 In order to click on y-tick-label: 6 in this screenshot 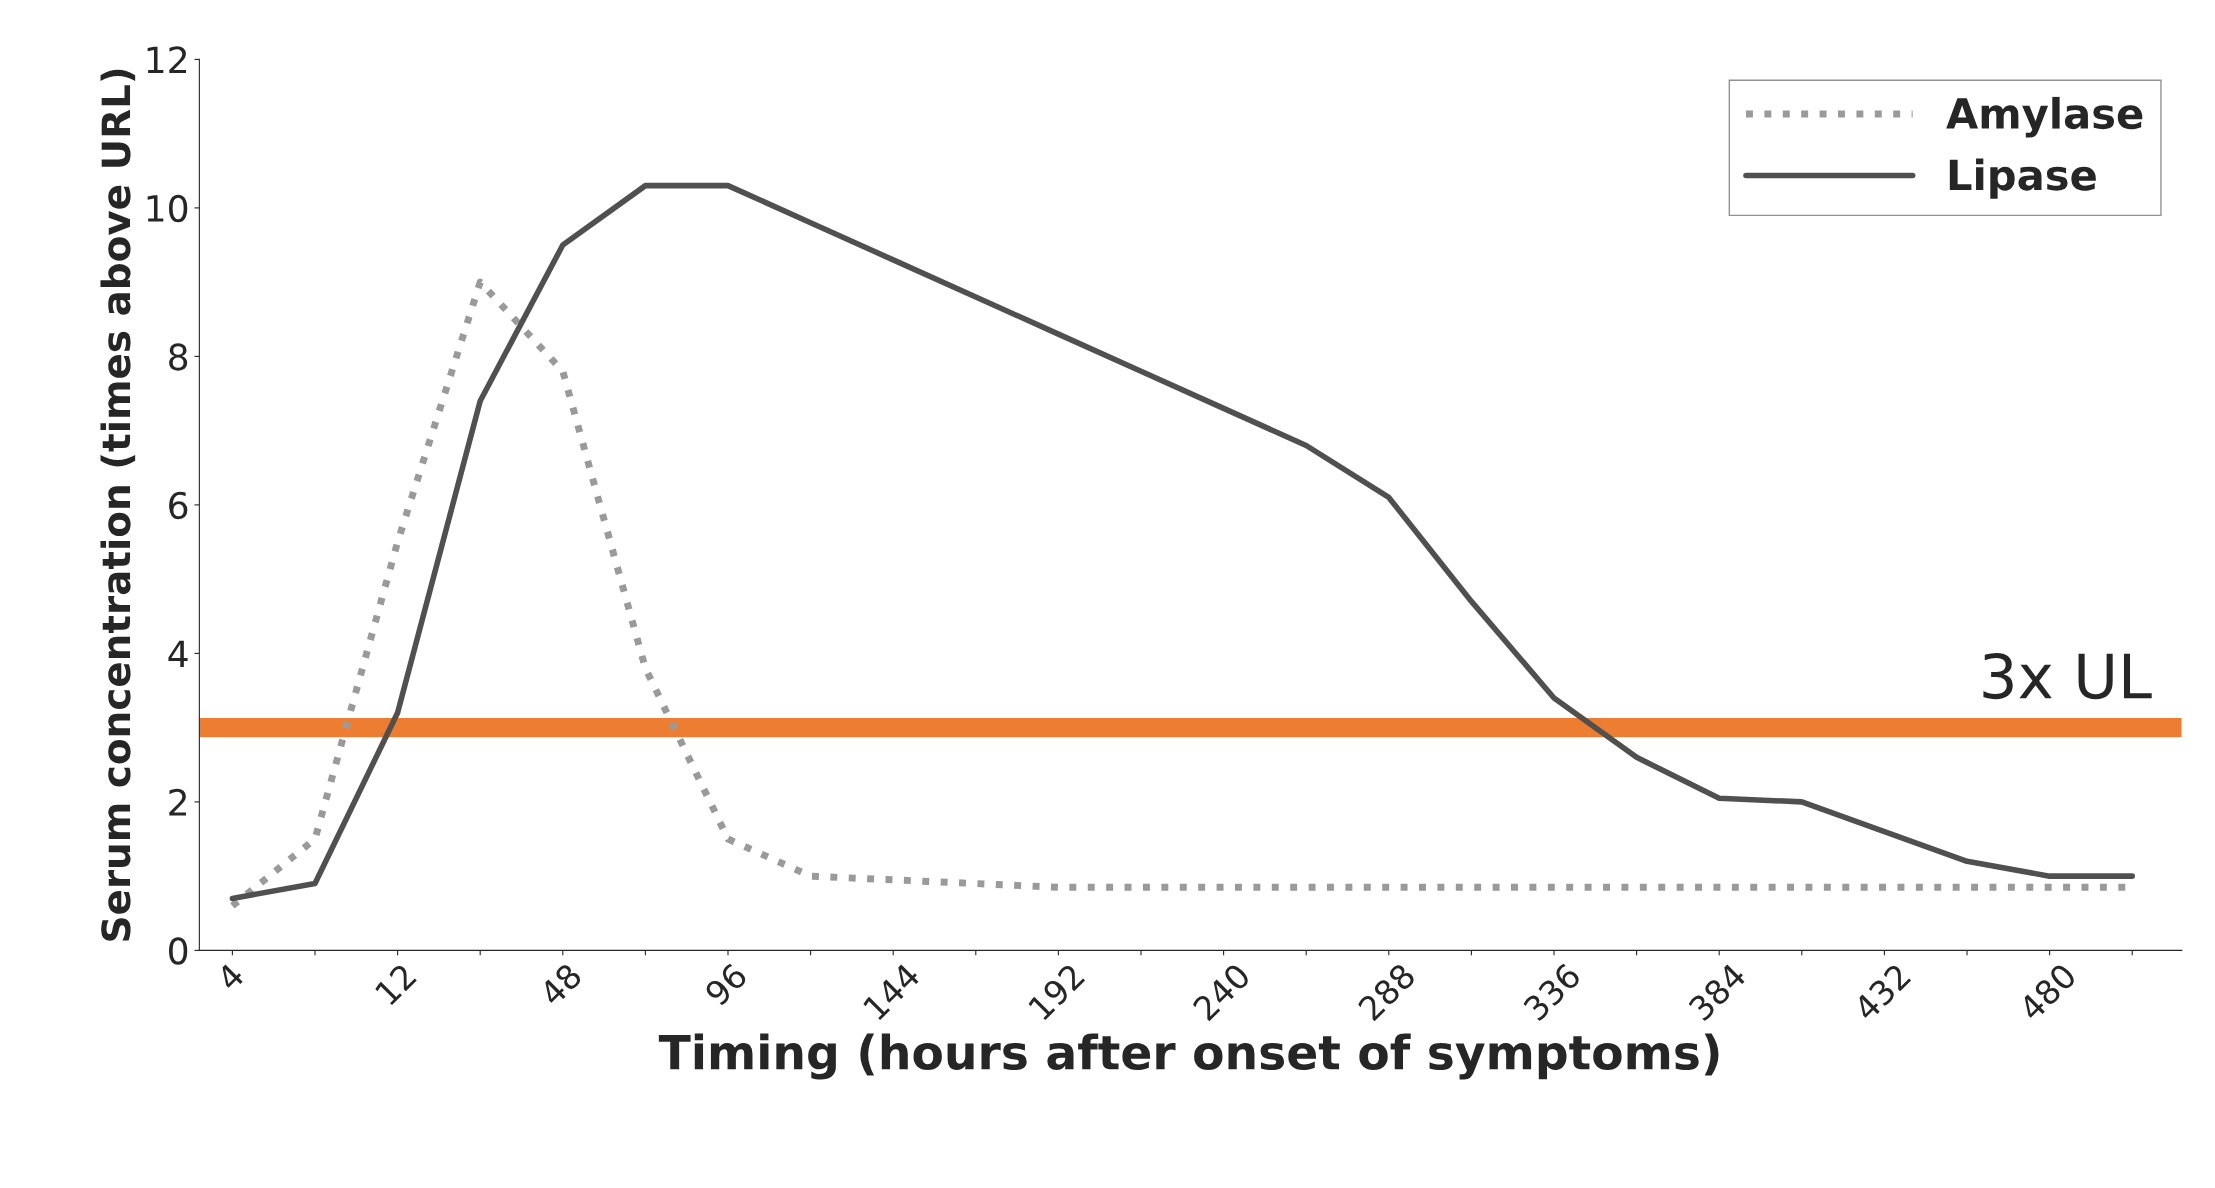, I will do `click(178, 505)`.